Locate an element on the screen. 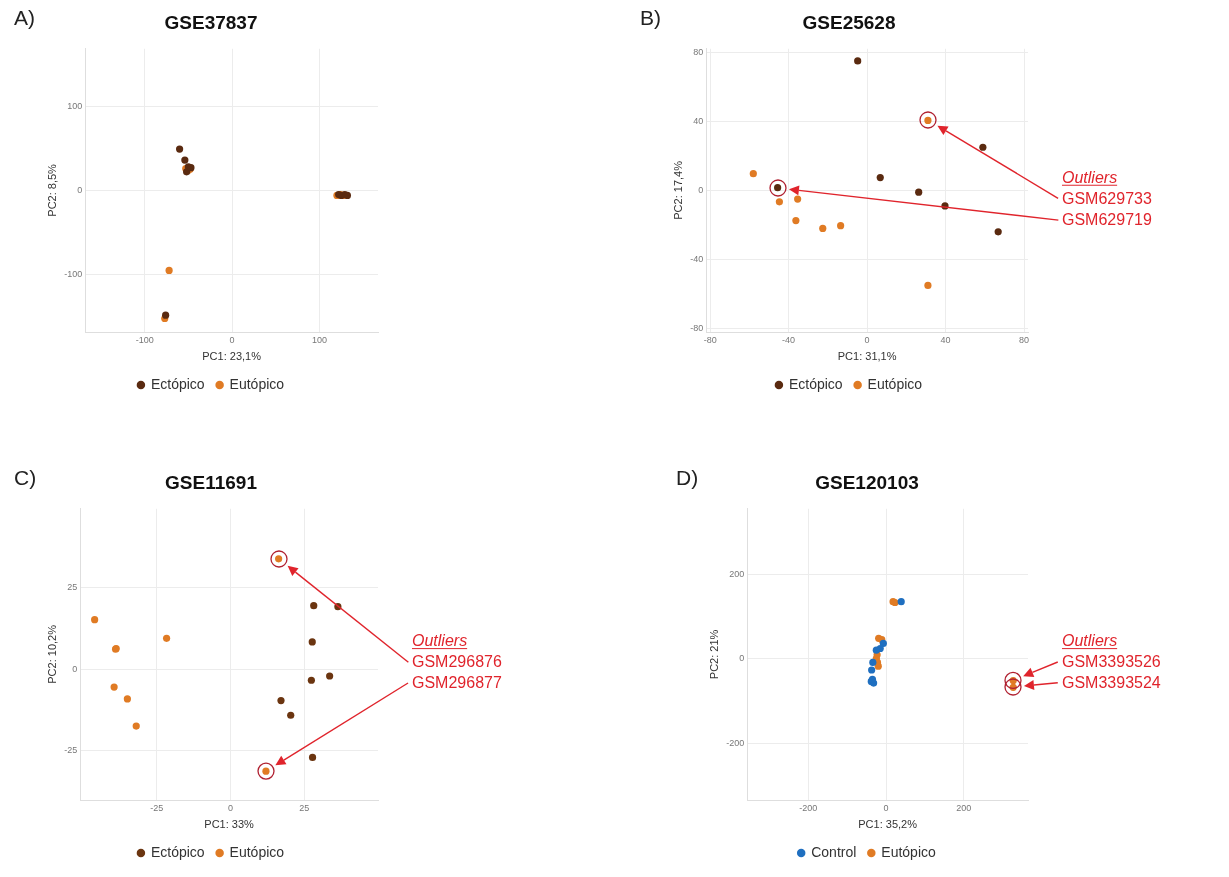 The height and width of the screenshot is (877, 1229). x-tick-label: -40 is located at coordinates (789, 339).